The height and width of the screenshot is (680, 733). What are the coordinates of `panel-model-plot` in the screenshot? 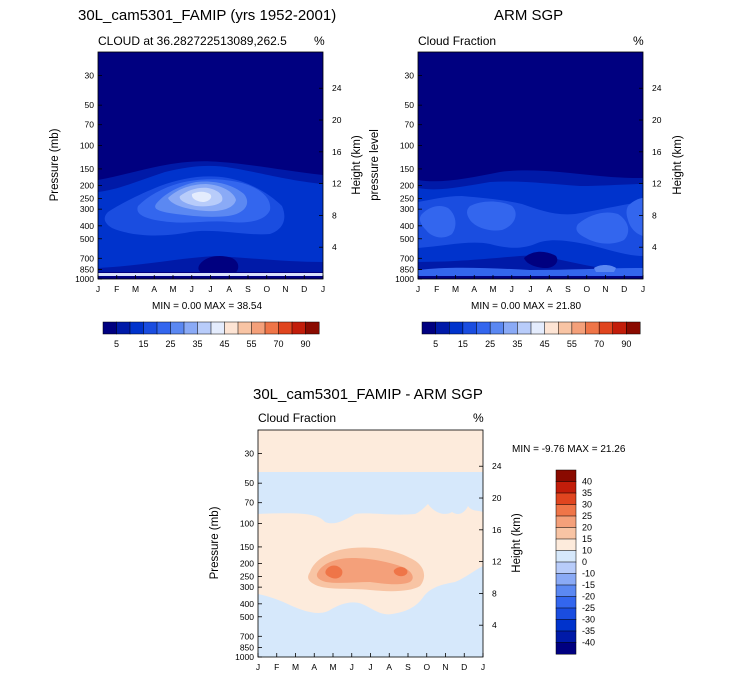 It's located at (210, 165).